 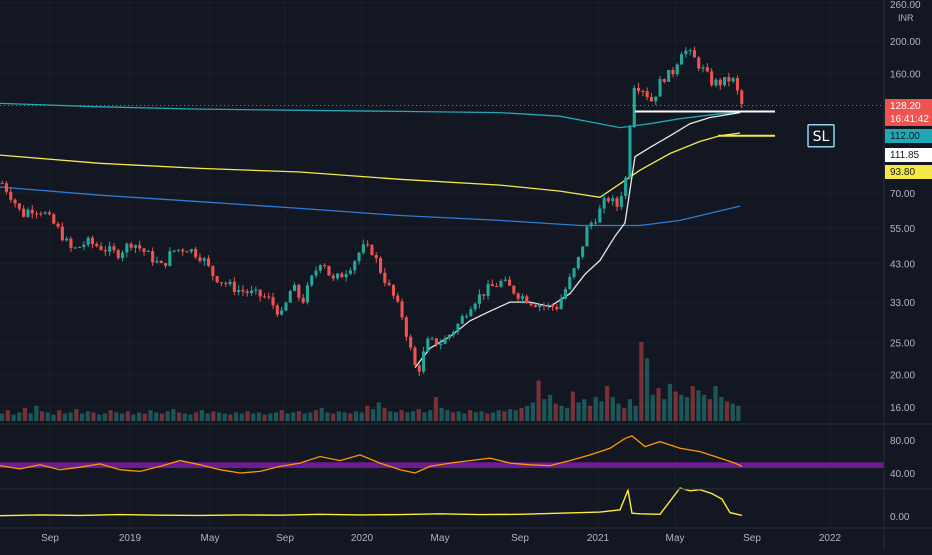 I want to click on oscillator-line, so click(x=371, y=502).